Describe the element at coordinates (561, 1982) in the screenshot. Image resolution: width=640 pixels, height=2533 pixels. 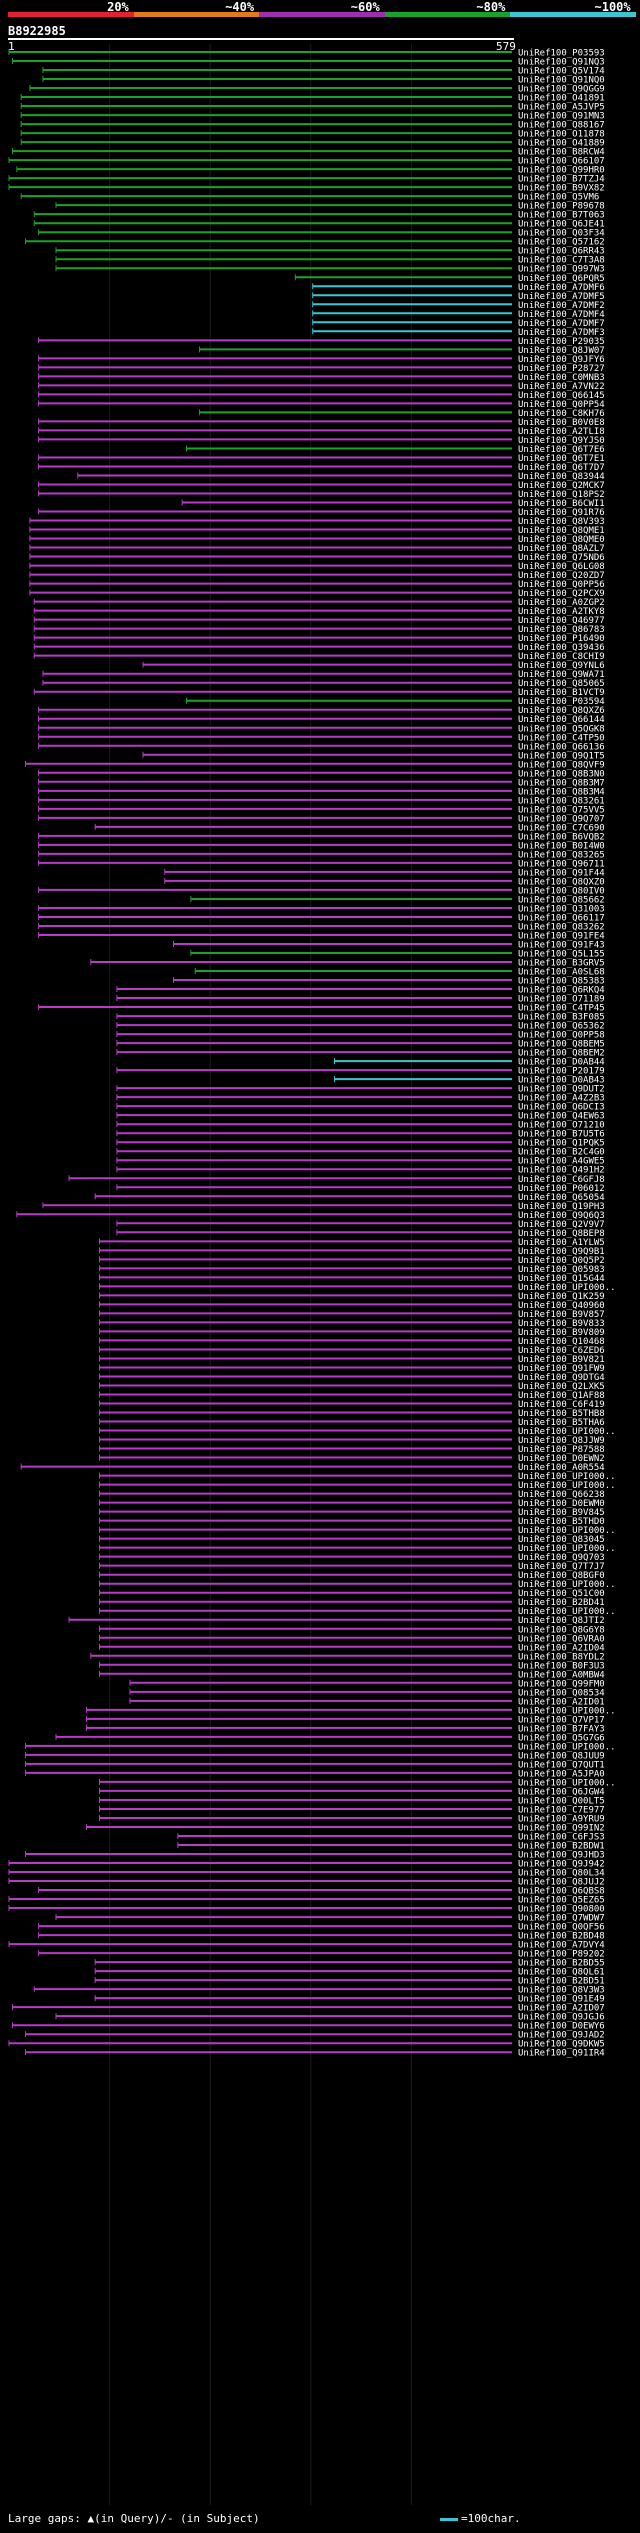
I see `hit-id-label: UniRef100_B2BD51` at that location.